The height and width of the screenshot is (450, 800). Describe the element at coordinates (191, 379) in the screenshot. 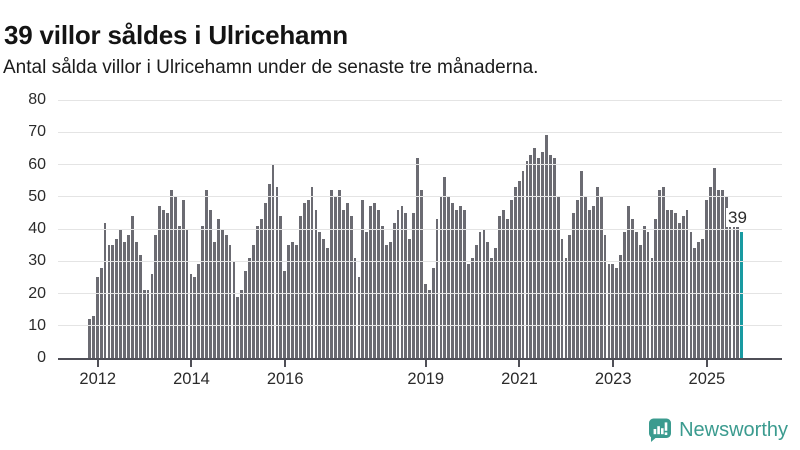

I see `x-axis-label: 2014` at that location.